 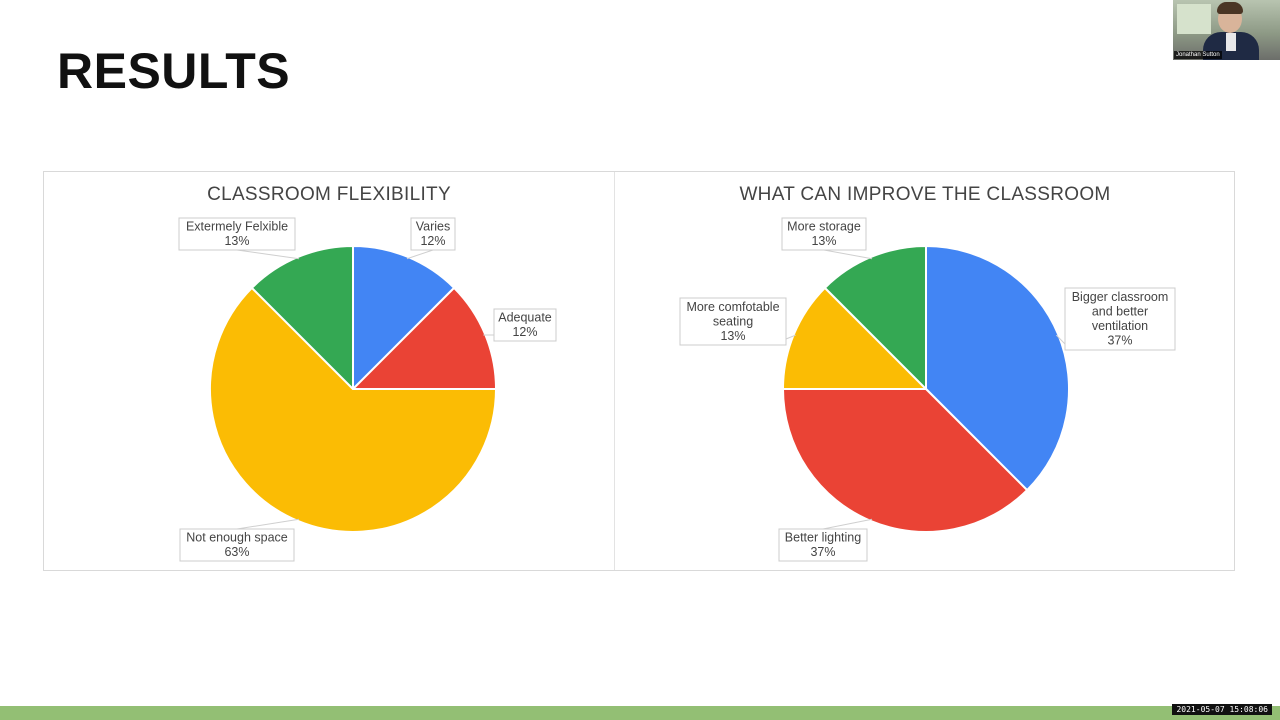 What do you see at coordinates (1120, 326) in the screenshot?
I see `slice-label-text: ventilation` at bounding box center [1120, 326].